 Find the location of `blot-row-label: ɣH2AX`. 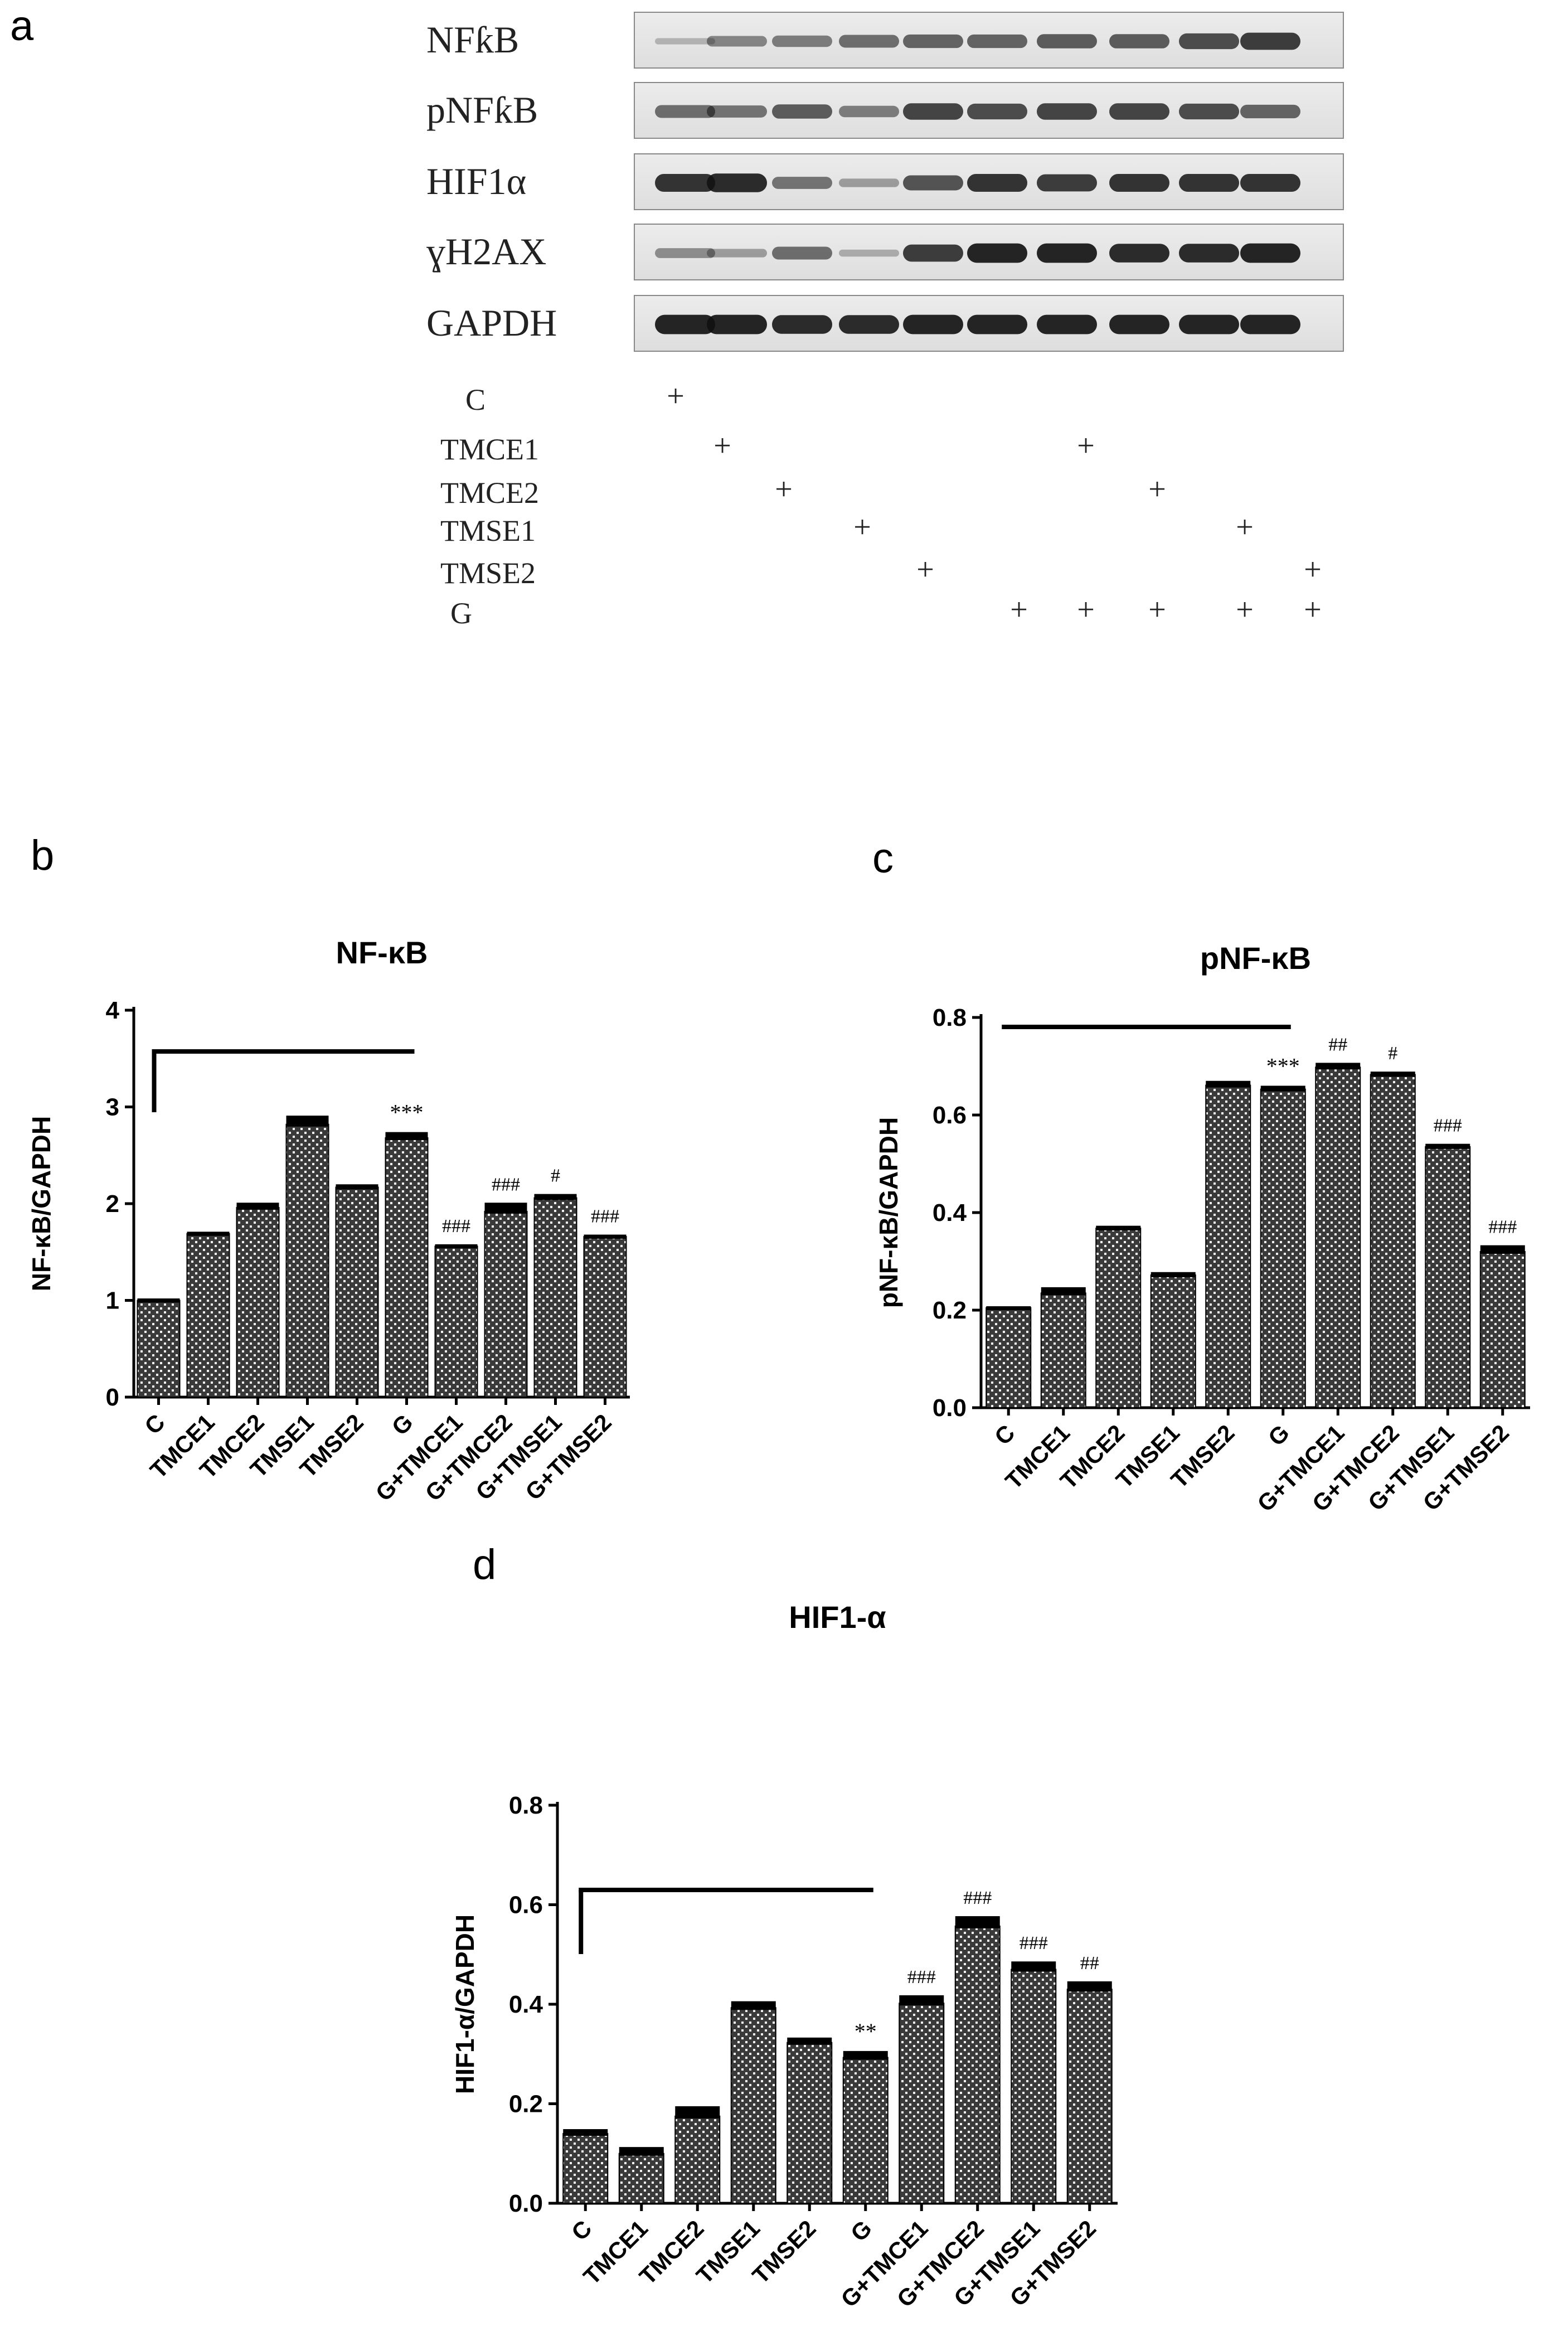

blot-row-label: ɣH2AX is located at coordinates (486, 251).